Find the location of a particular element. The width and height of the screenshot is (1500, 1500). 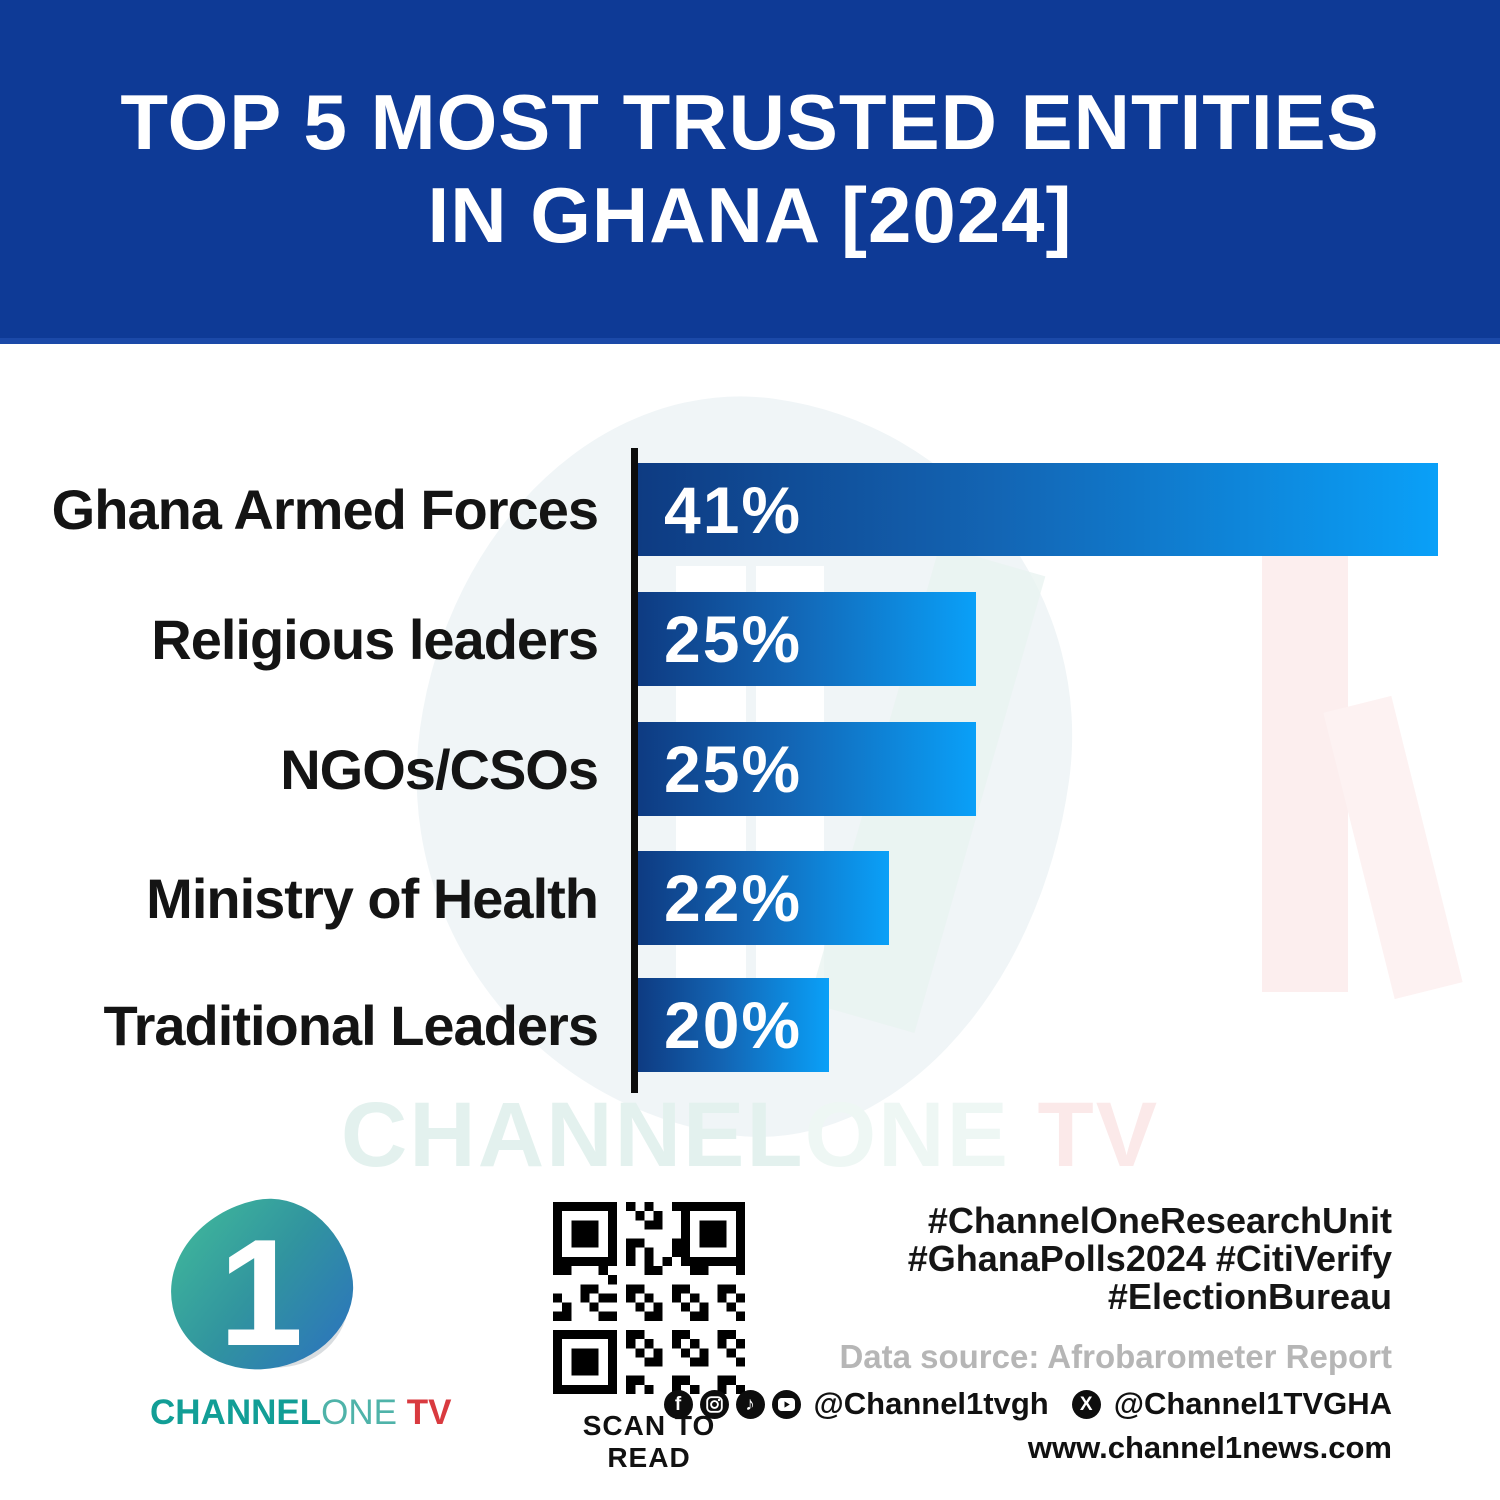

value-label: 20% is located at coordinates (733, 1025).